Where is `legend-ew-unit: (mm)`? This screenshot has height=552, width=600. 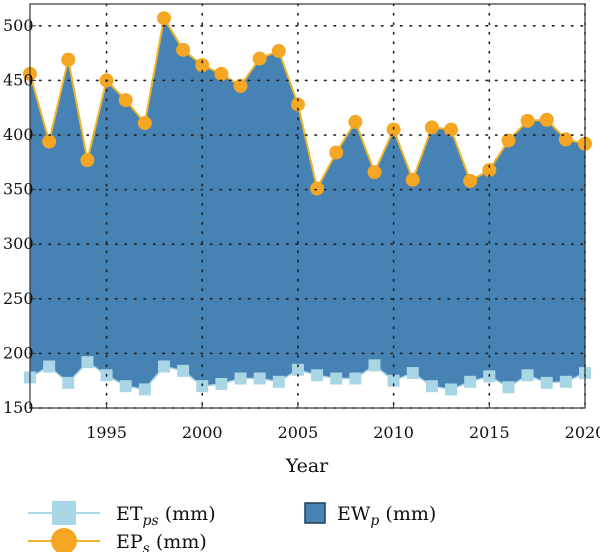
legend-ew-unit: (mm) is located at coordinates (407, 514).